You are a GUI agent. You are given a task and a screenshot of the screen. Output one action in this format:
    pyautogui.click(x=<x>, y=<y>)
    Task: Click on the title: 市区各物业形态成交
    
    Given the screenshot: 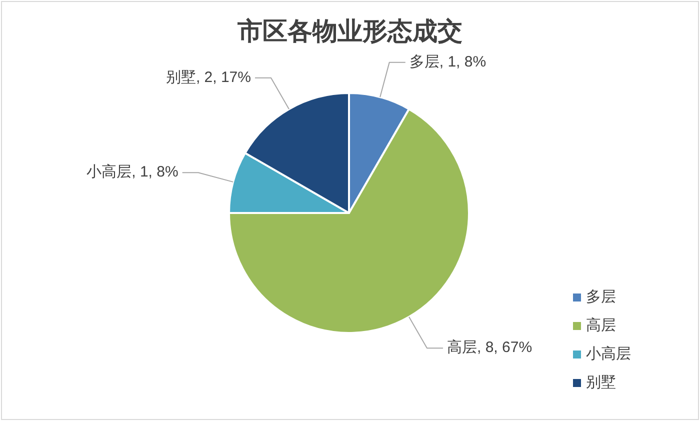 What is the action you would take?
    pyautogui.click(x=350, y=32)
    